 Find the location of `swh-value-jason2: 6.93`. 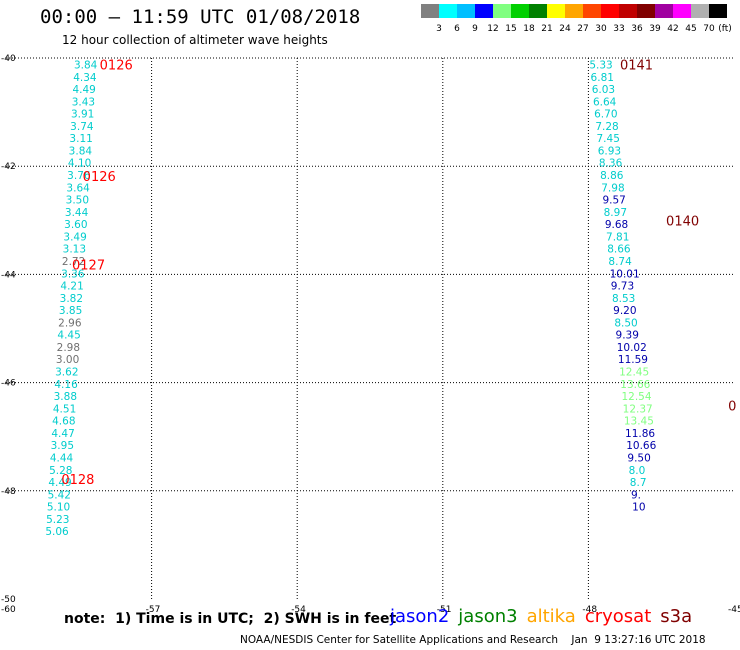

swh-value-jason2: 6.93 is located at coordinates (609, 151).